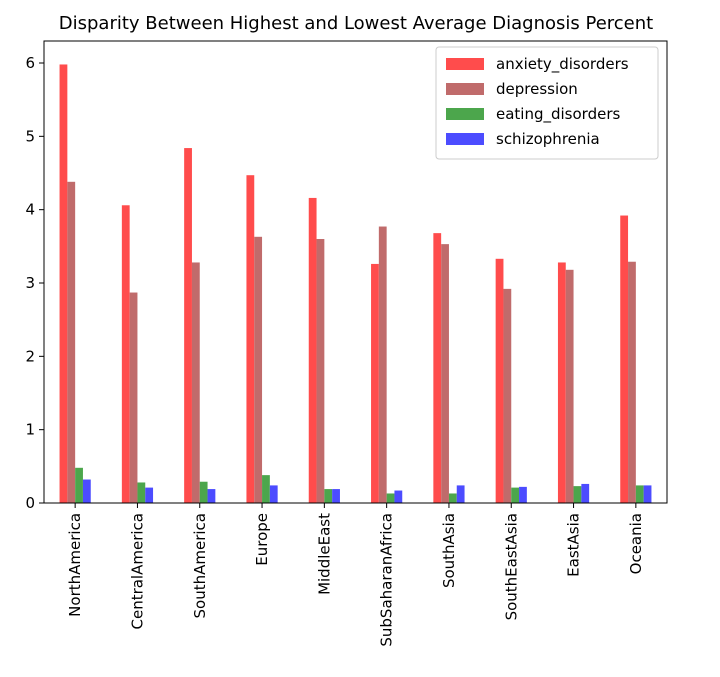 The image size is (720, 677). Describe the element at coordinates (562, 64) in the screenshot. I see `legend-label-anxiety_disorders: anxiety_disorders` at that location.